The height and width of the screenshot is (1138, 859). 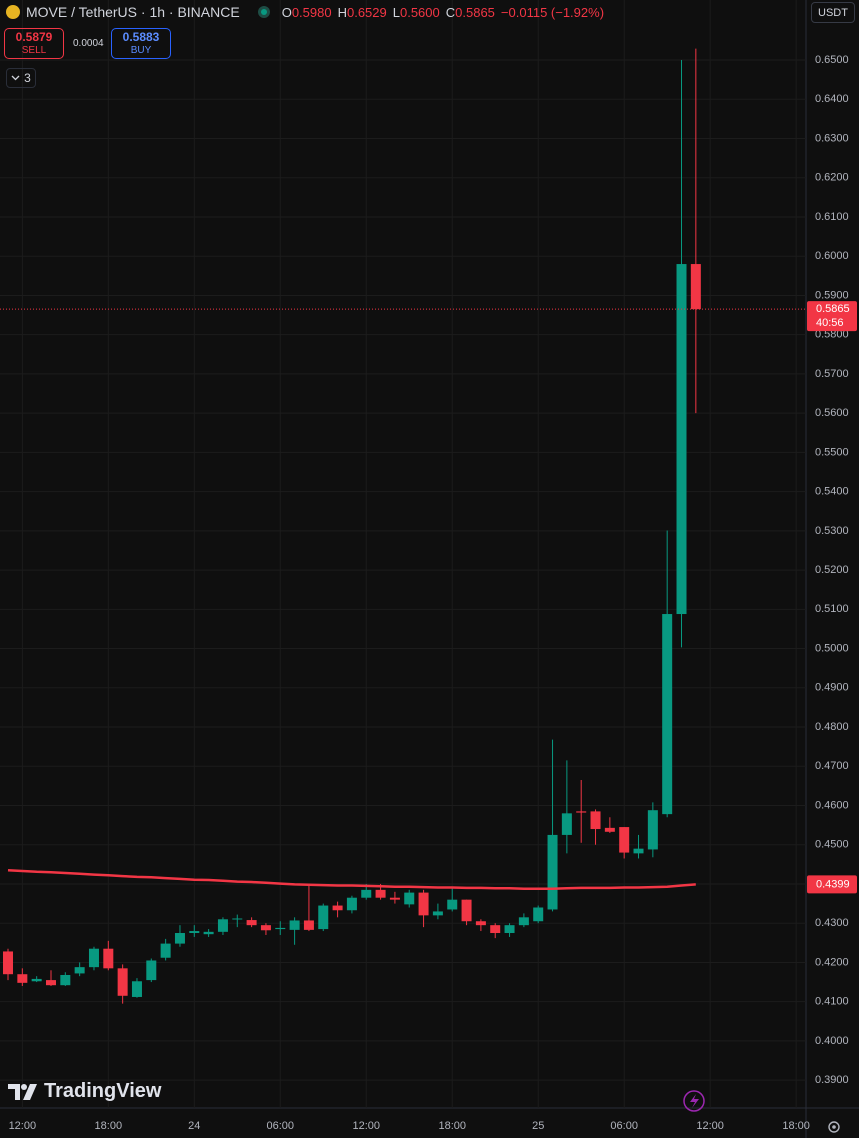 I want to click on y-tick-label: 0.4800, so click(x=832, y=727).